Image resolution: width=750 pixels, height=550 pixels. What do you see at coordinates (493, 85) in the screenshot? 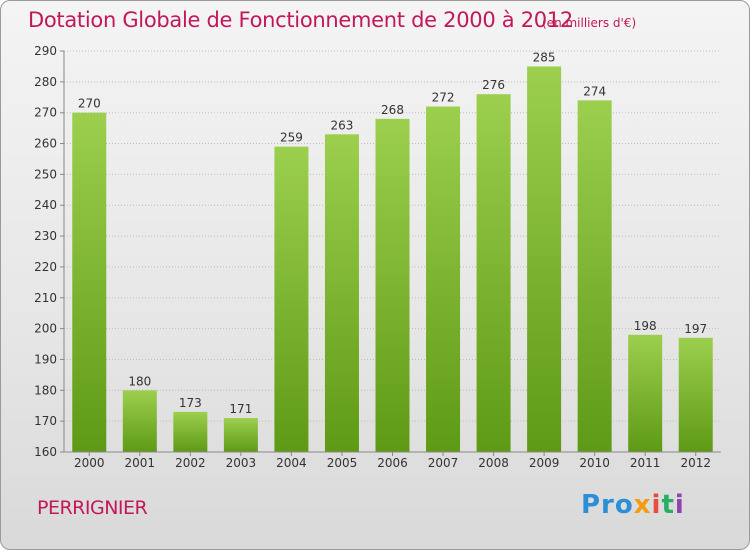
I see `data-label: 276` at bounding box center [493, 85].